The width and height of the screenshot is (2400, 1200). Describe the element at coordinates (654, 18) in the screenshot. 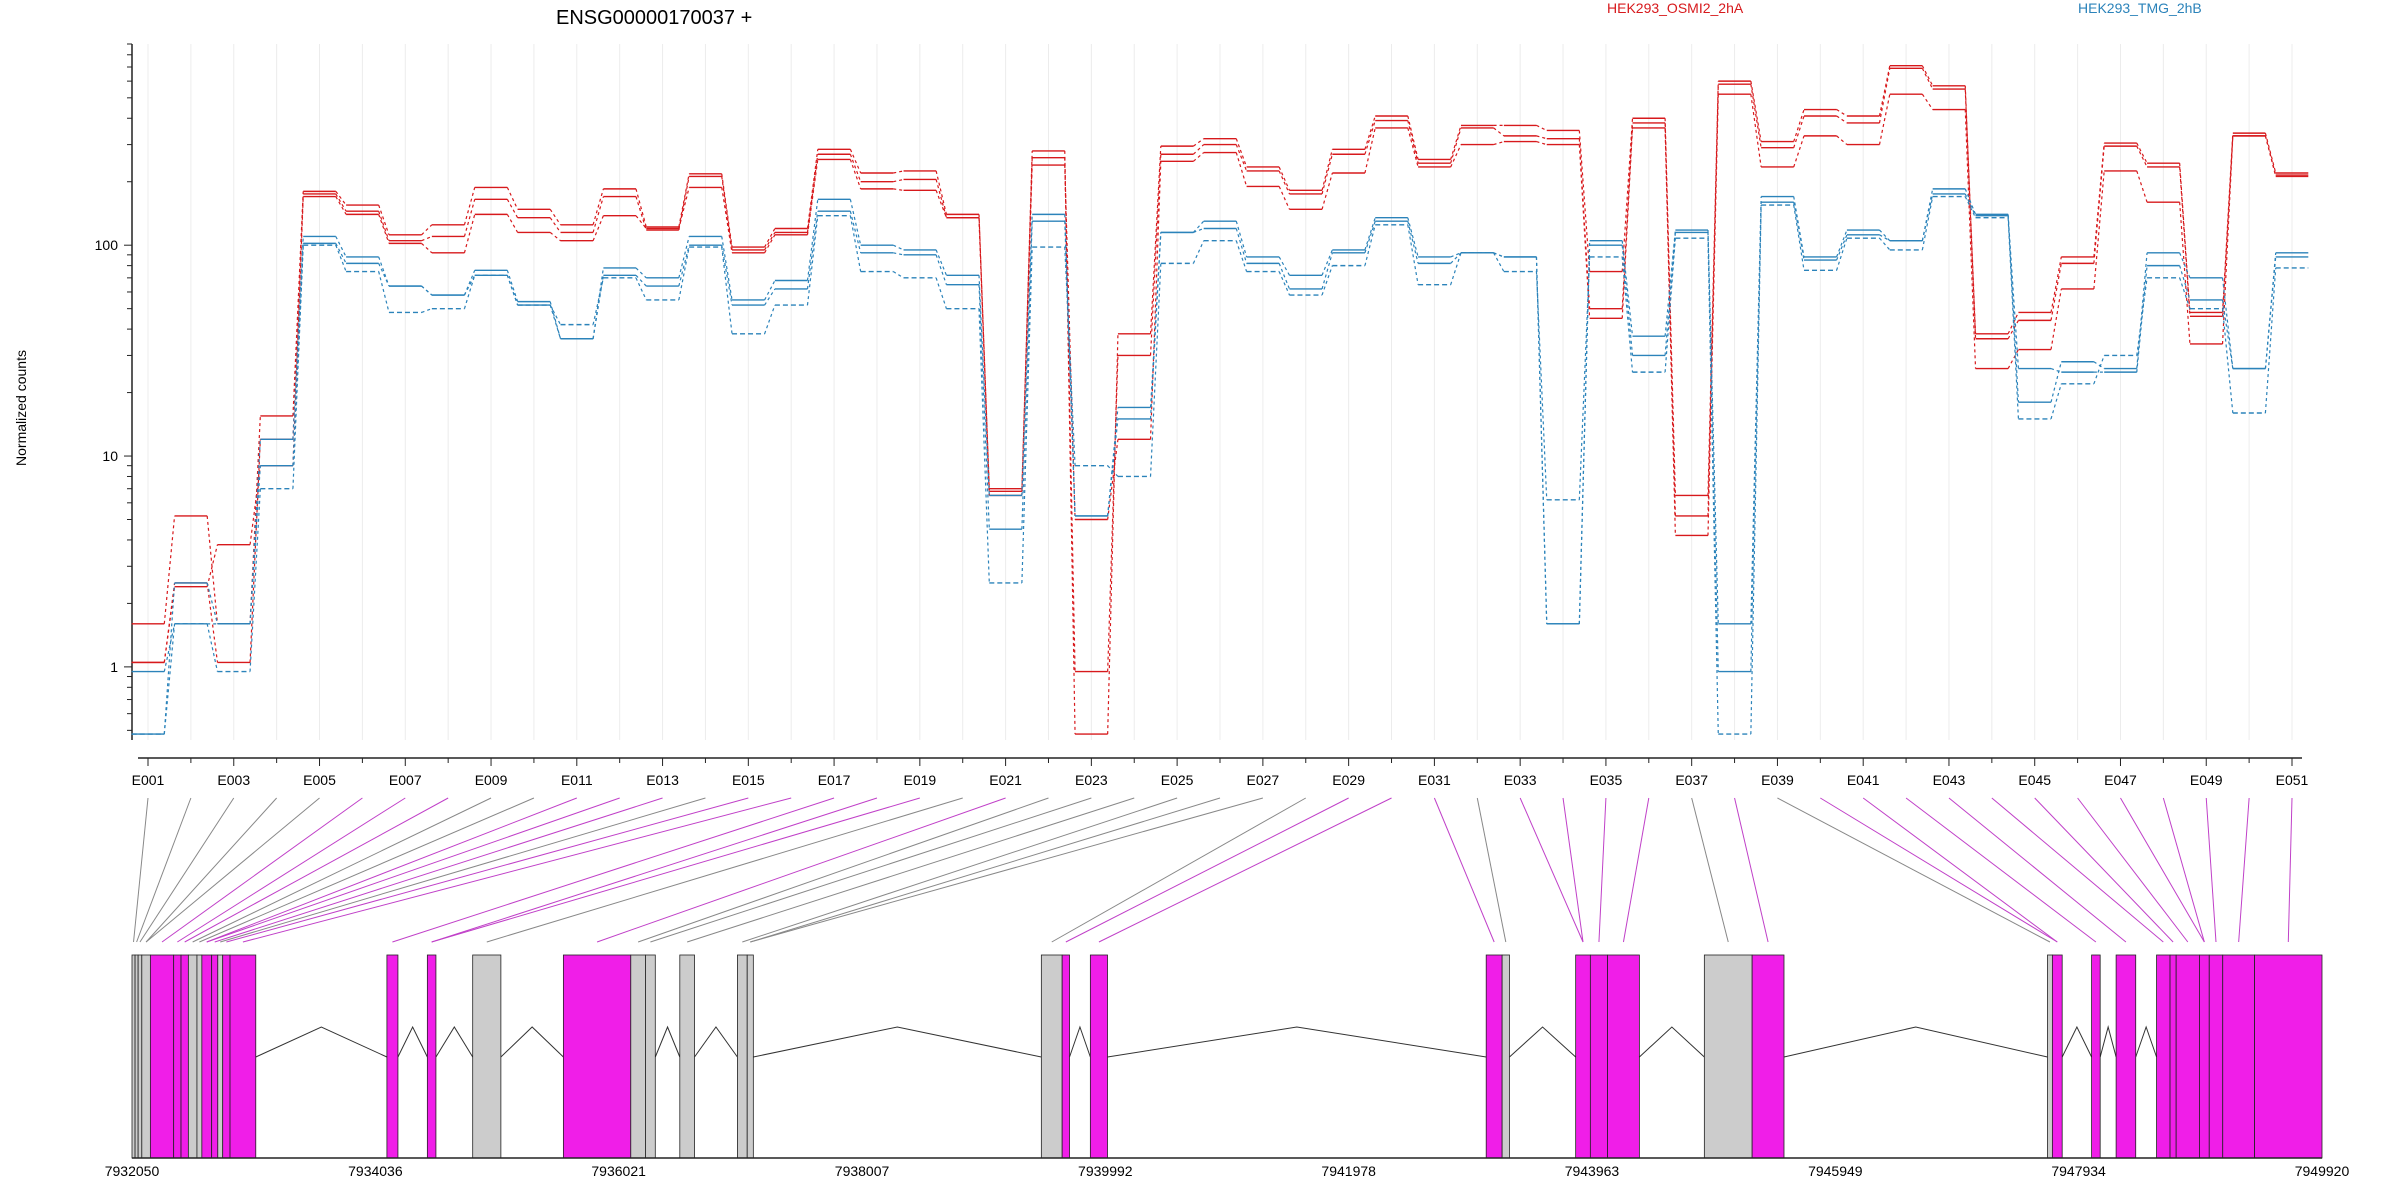

I see `chart-title: ENSG00000170037 +` at that location.